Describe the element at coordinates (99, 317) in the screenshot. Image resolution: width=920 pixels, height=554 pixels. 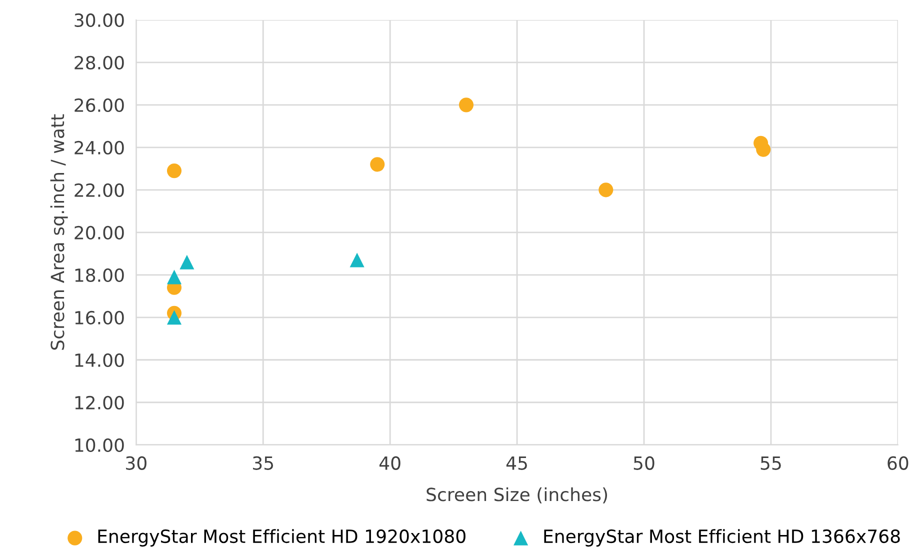
I see `y-tick-label: 16.00` at that location.